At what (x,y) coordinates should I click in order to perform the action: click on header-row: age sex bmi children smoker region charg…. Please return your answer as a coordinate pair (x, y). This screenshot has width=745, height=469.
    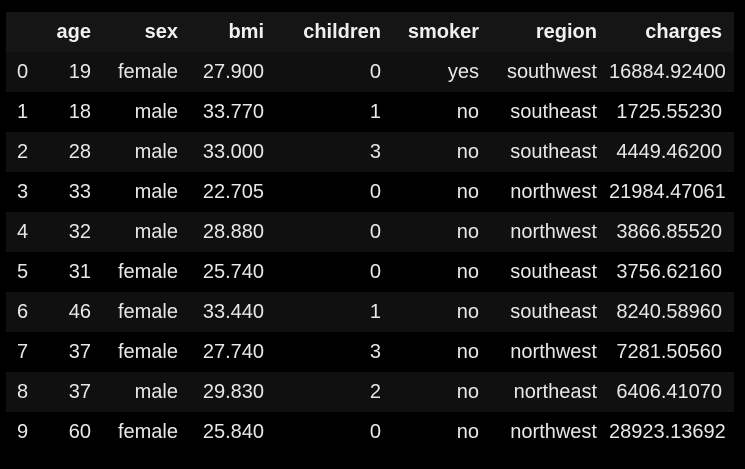
    Looking at the image, I should click on (370, 32).